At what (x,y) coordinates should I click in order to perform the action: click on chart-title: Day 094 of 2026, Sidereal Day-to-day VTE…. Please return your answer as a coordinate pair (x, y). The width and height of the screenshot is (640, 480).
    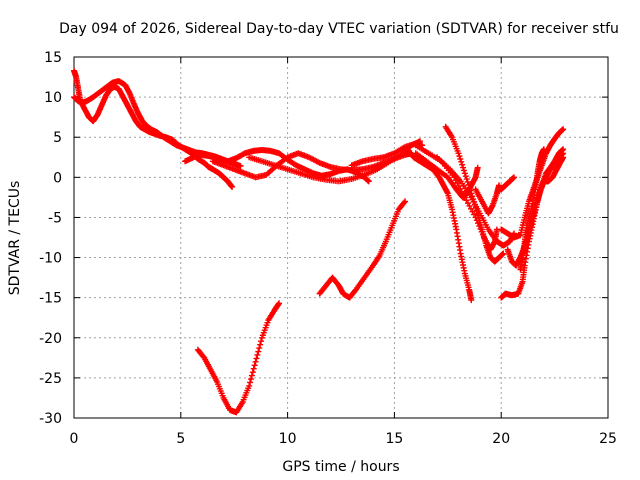
    Looking at the image, I should click on (339, 29).